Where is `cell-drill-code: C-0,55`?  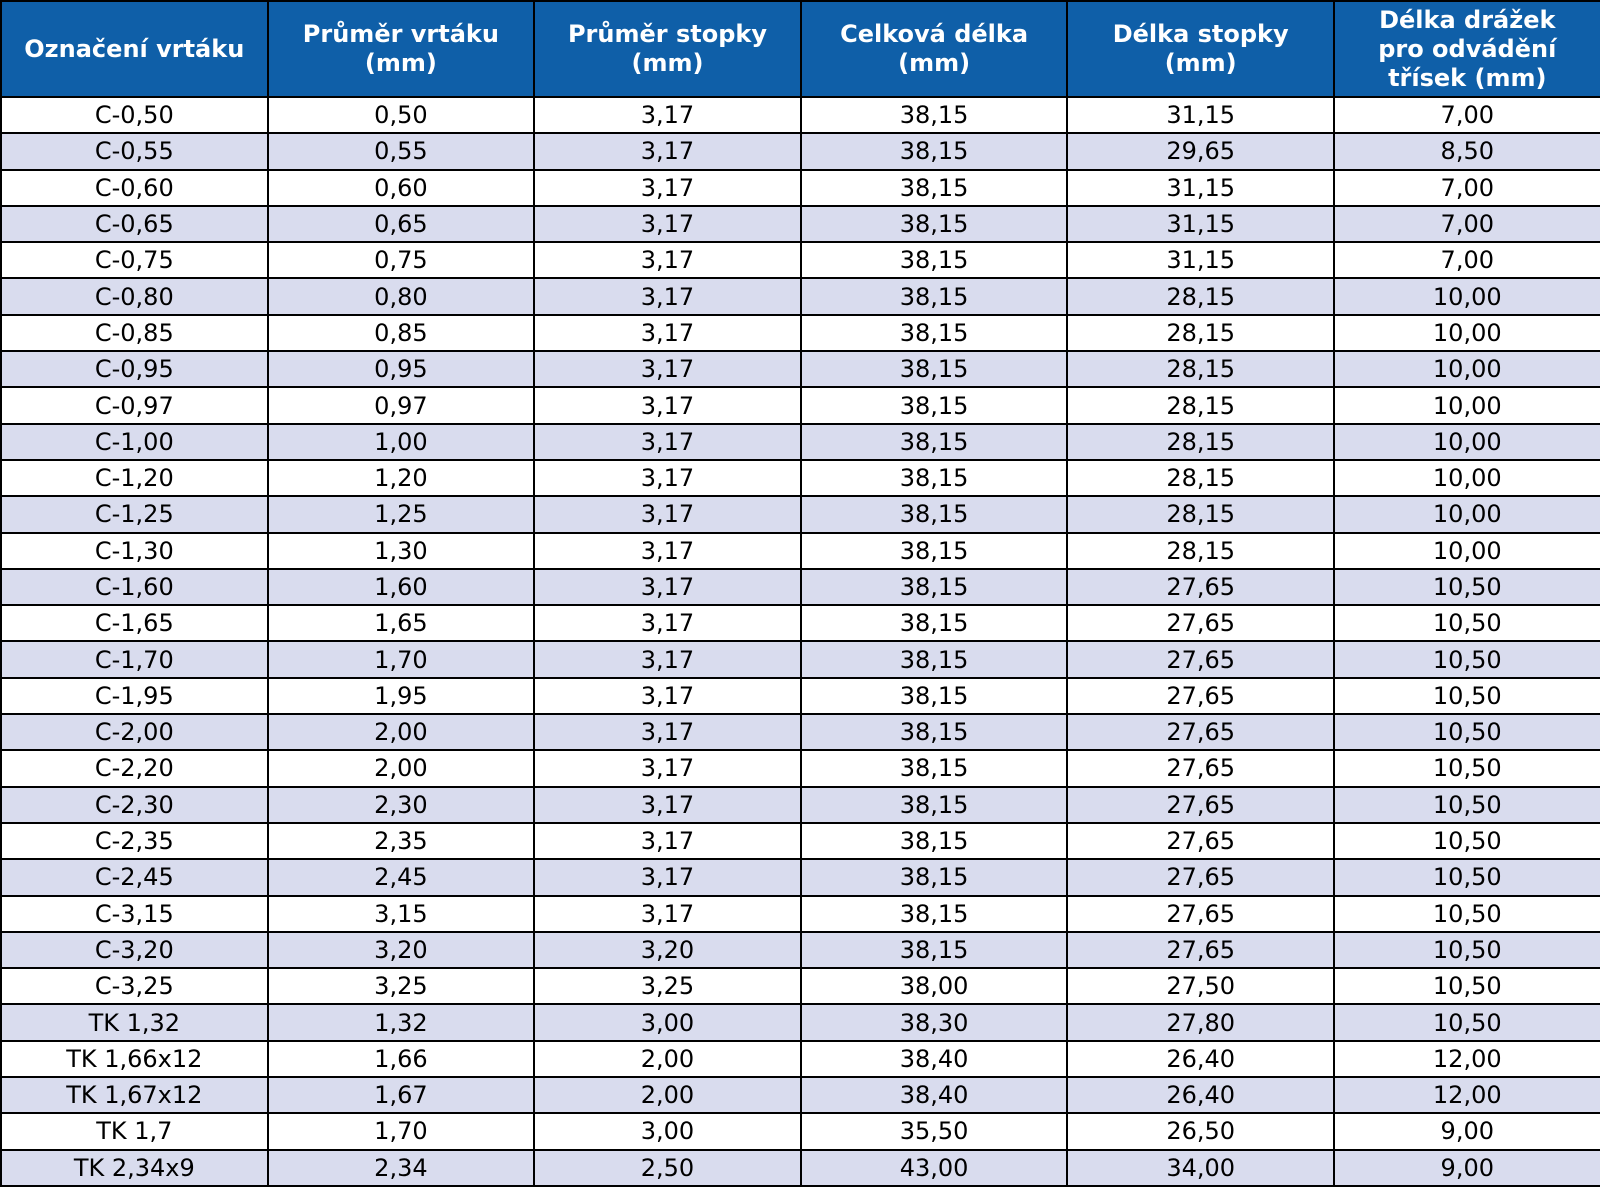 cell-drill-code: C-0,55 is located at coordinates (134, 151).